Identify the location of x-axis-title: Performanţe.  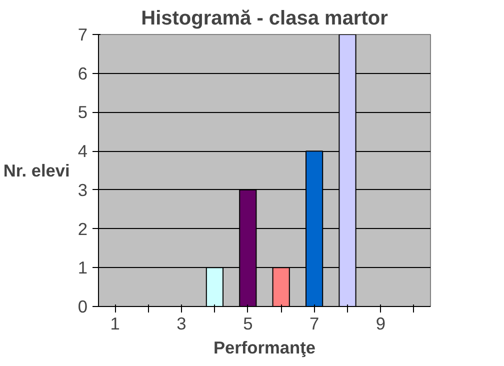
(264, 348).